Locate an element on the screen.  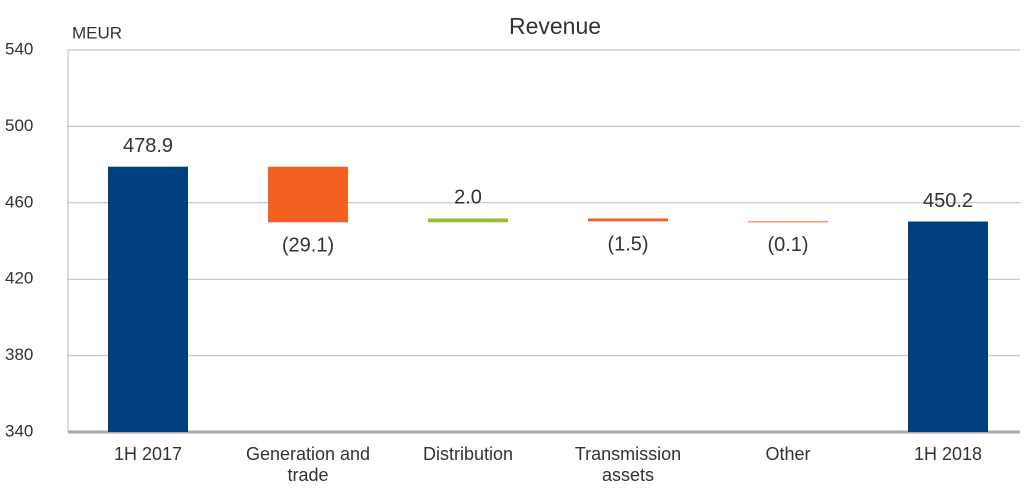
x-tick-label-box: Transmission assets is located at coordinates (628, 464).